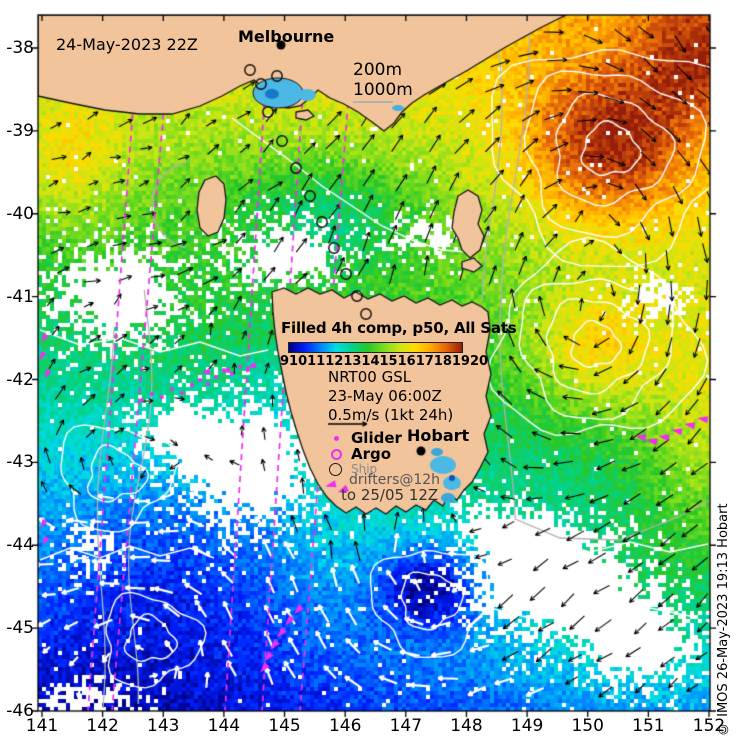 The image size is (750, 740). Describe the element at coordinates (424, 361) in the screenshot. I see `colorbar-tick: 17` at that location.